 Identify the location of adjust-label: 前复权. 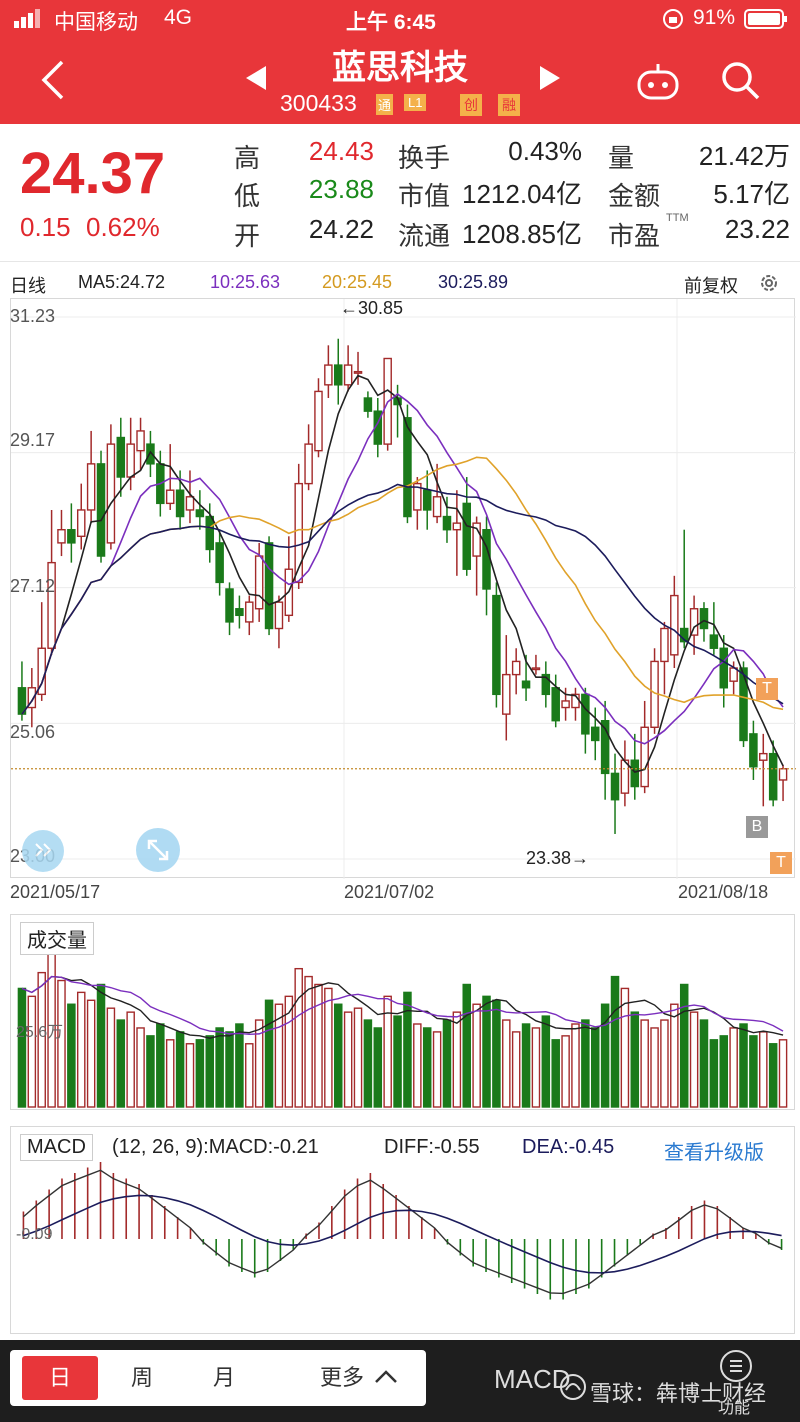
(711, 286).